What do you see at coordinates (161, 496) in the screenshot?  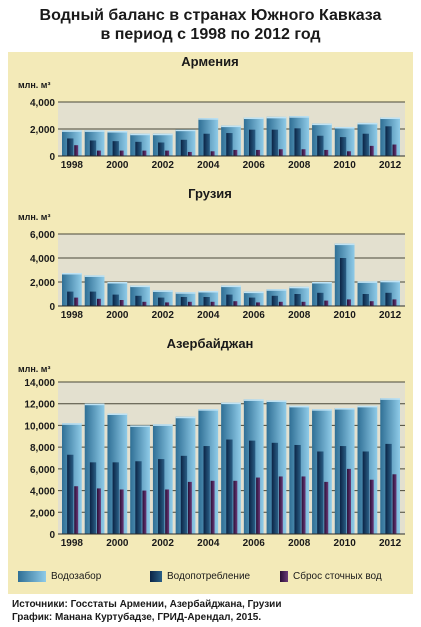 I see `bar-consumption-azerbaijan-2002` at bounding box center [161, 496].